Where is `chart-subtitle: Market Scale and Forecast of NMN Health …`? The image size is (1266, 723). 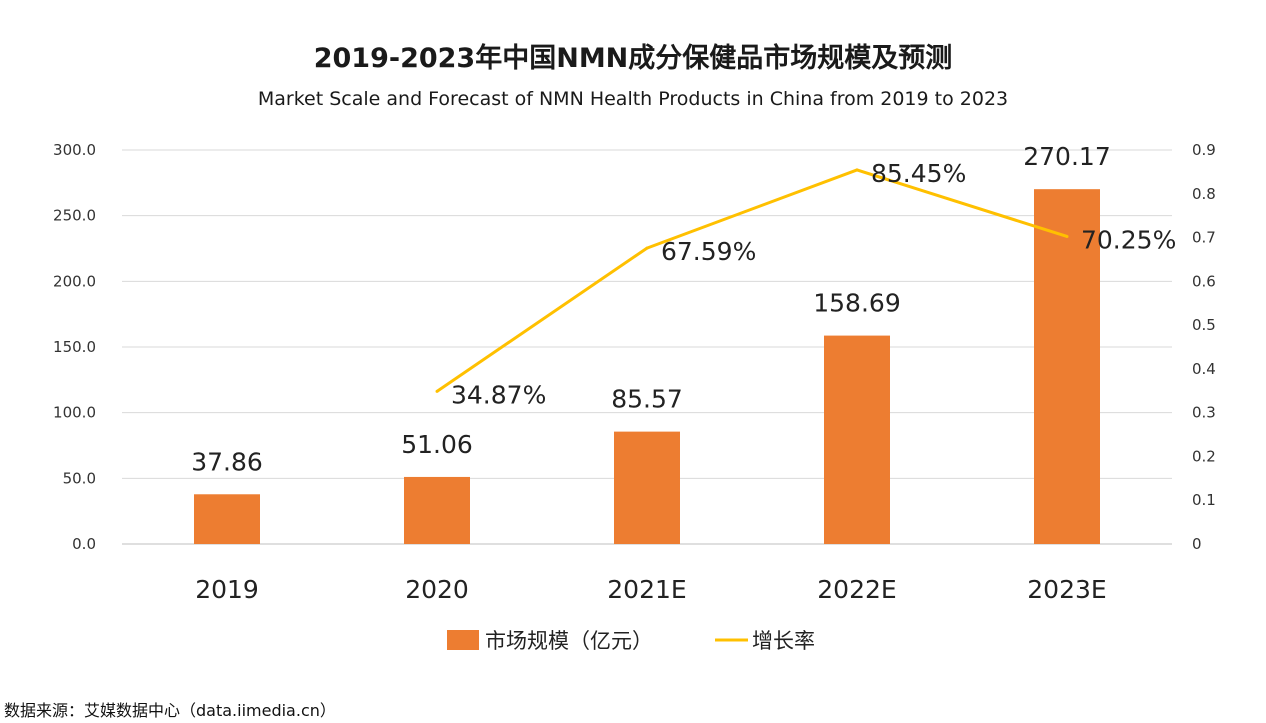 chart-subtitle: Market Scale and Forecast of NMN Health … is located at coordinates (633, 99).